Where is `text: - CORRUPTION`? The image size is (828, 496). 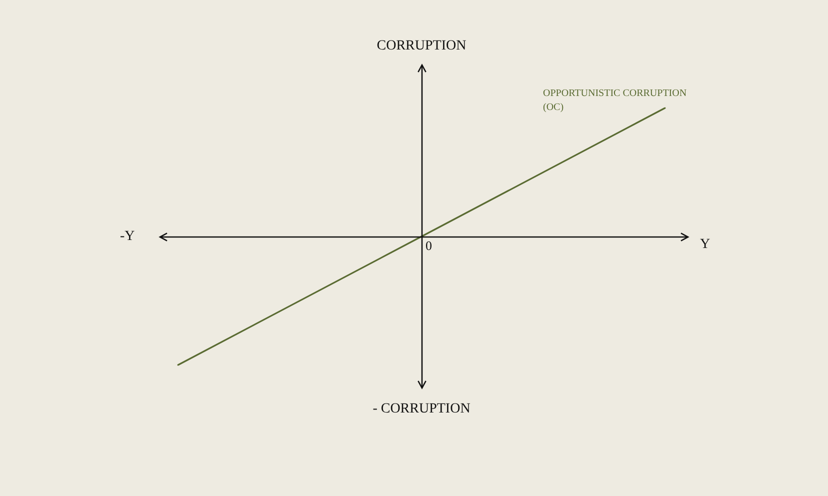
text: - CORRUPTION is located at coordinates (421, 409).